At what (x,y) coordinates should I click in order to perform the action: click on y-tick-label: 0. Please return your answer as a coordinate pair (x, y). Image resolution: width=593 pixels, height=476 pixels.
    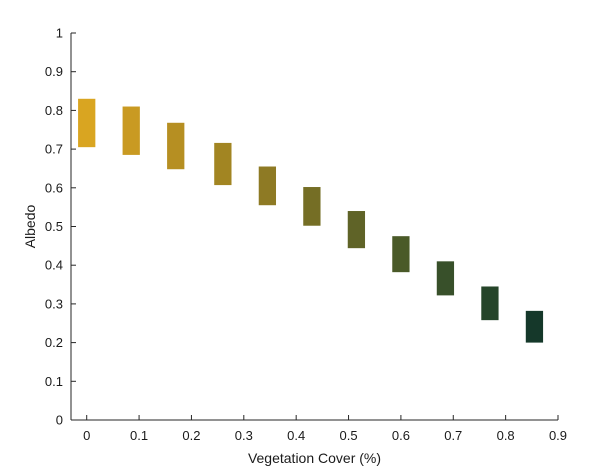
    Looking at the image, I should click on (59, 420).